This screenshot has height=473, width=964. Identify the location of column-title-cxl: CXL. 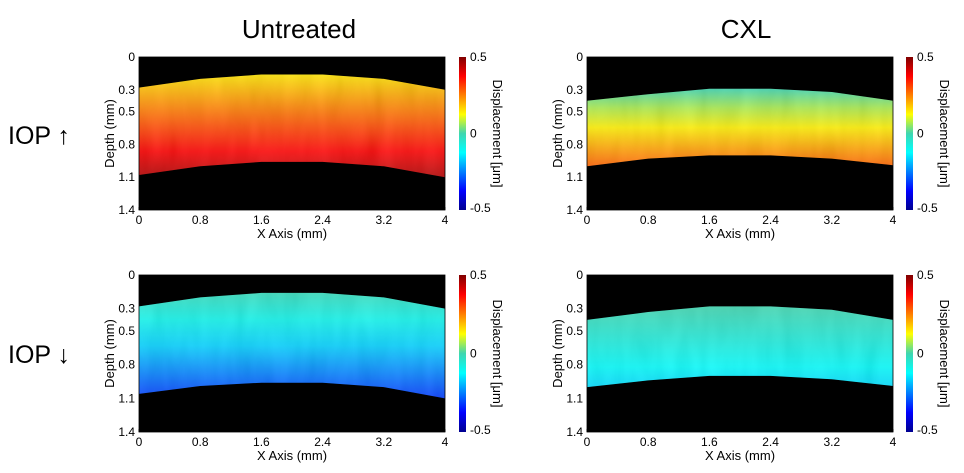
(746, 29).